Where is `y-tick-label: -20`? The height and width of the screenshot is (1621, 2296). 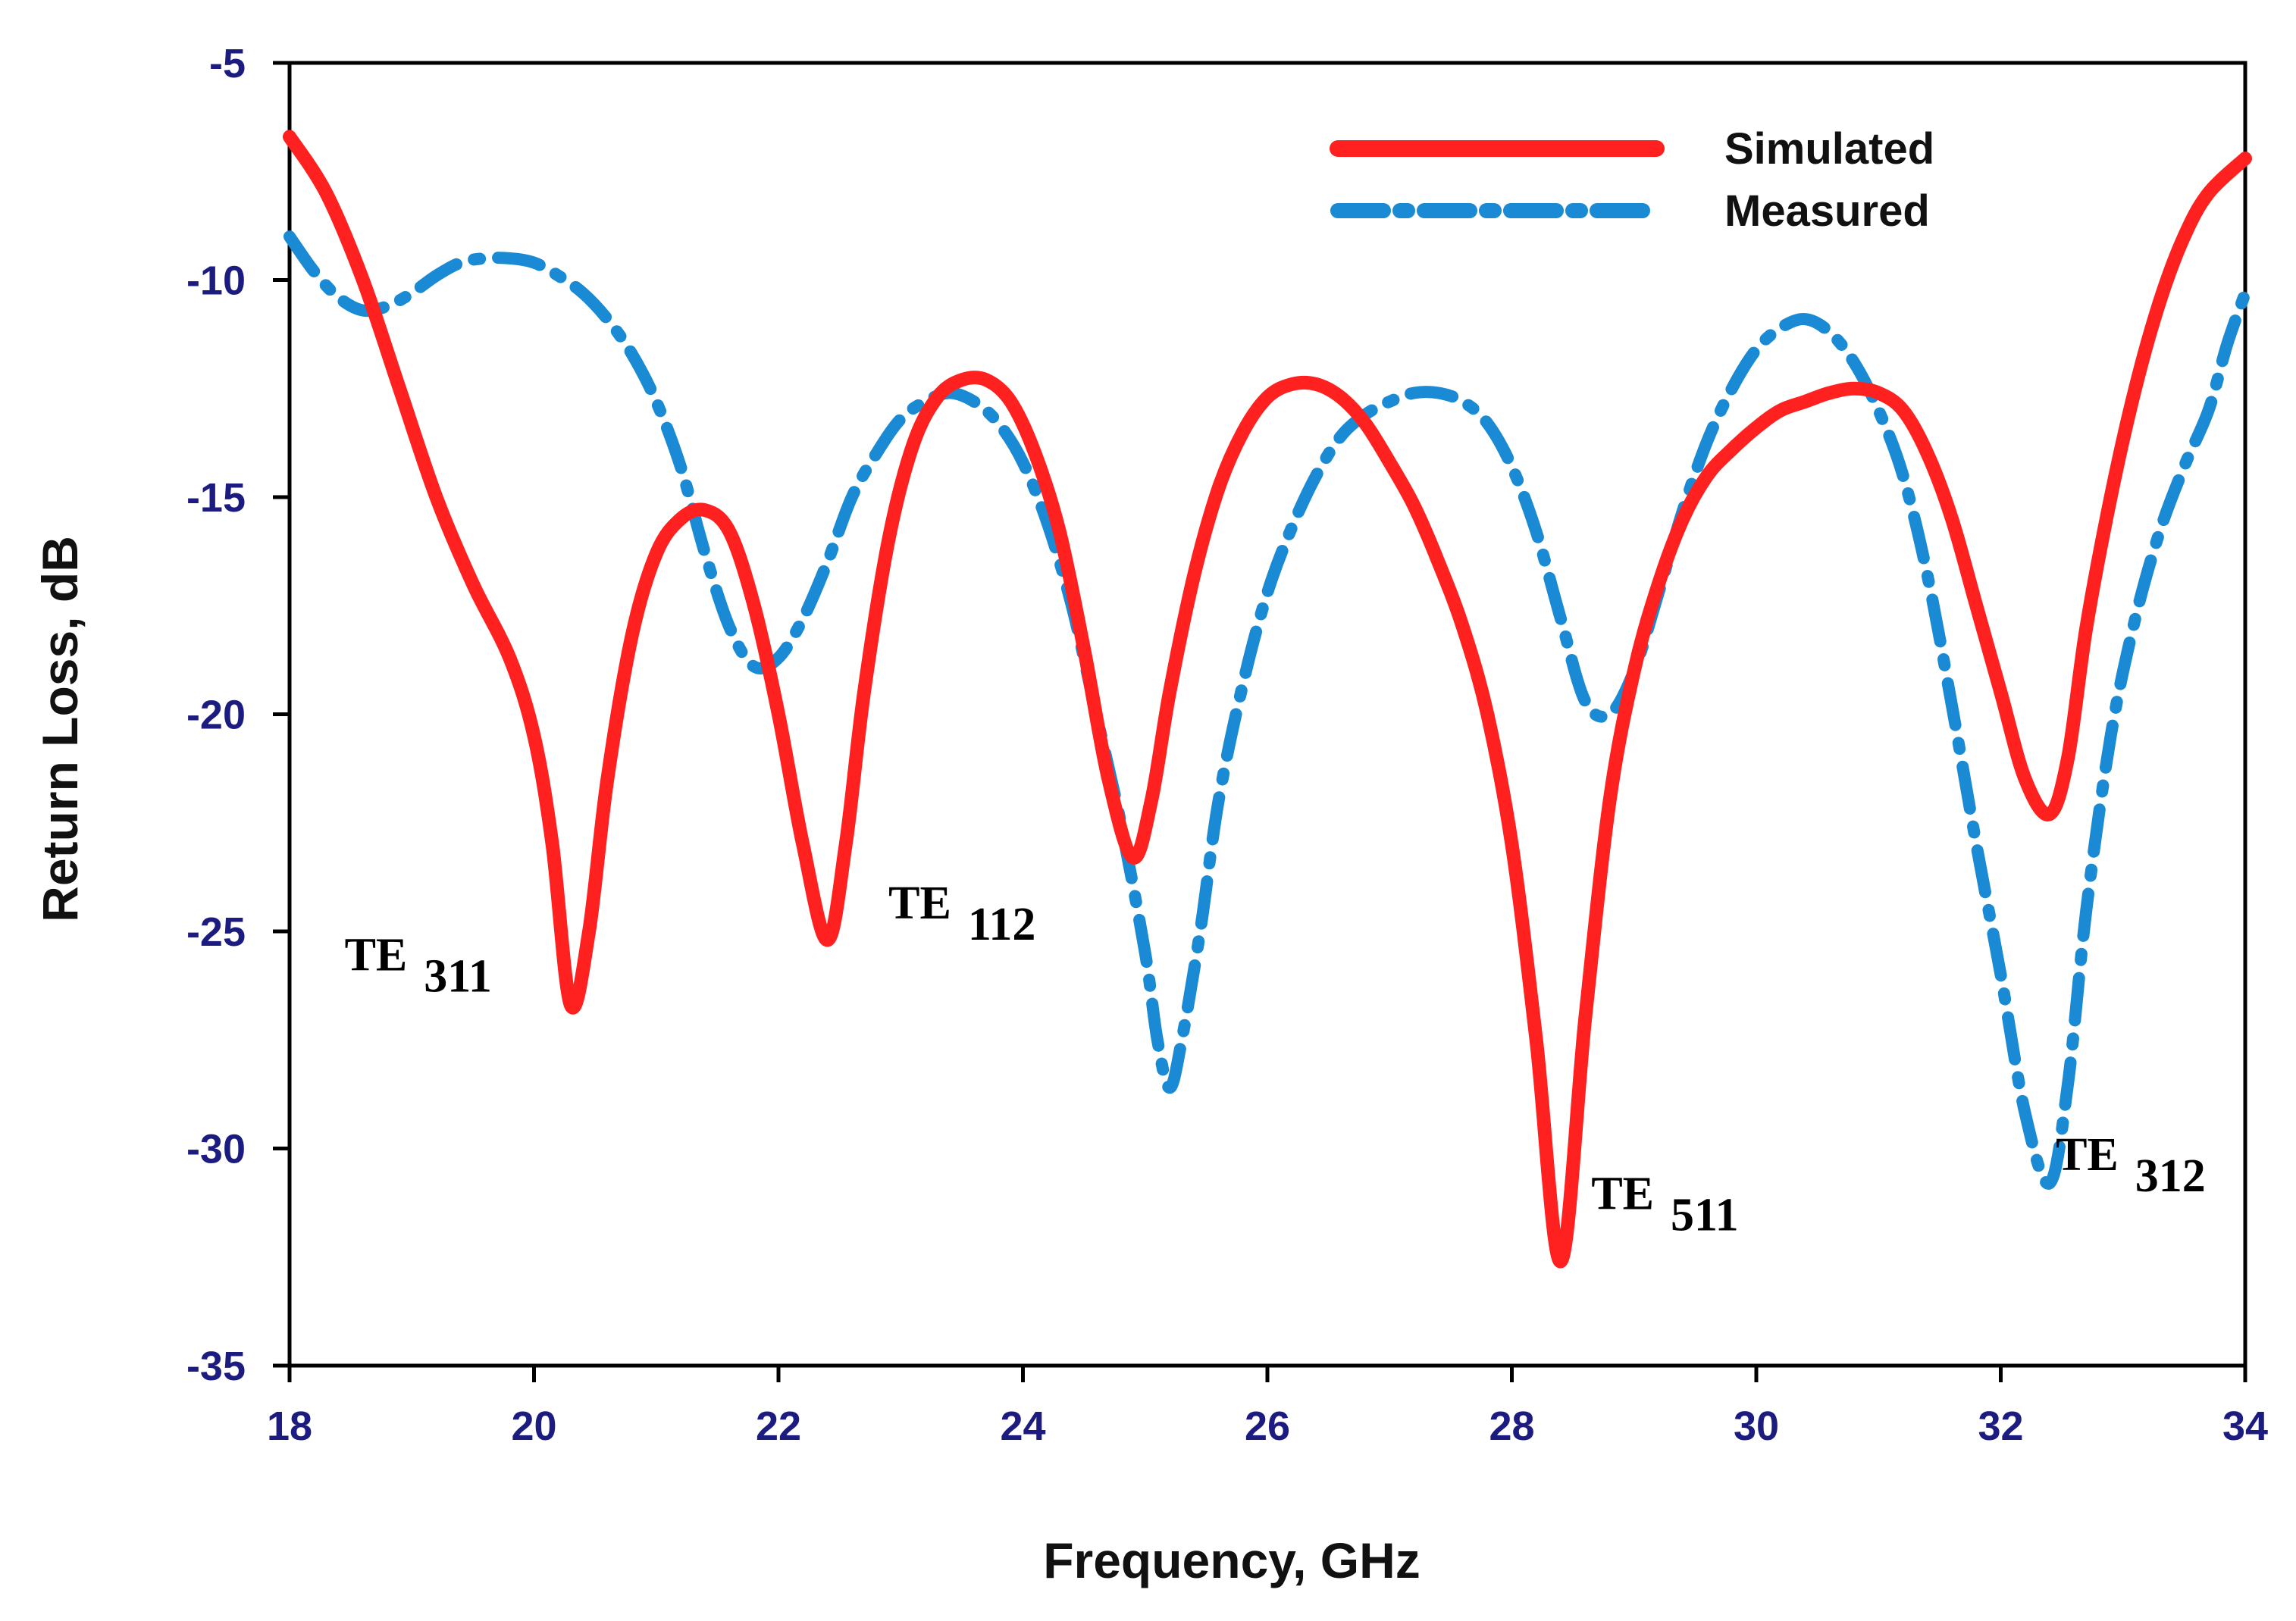 y-tick-label: -20 is located at coordinates (216, 715).